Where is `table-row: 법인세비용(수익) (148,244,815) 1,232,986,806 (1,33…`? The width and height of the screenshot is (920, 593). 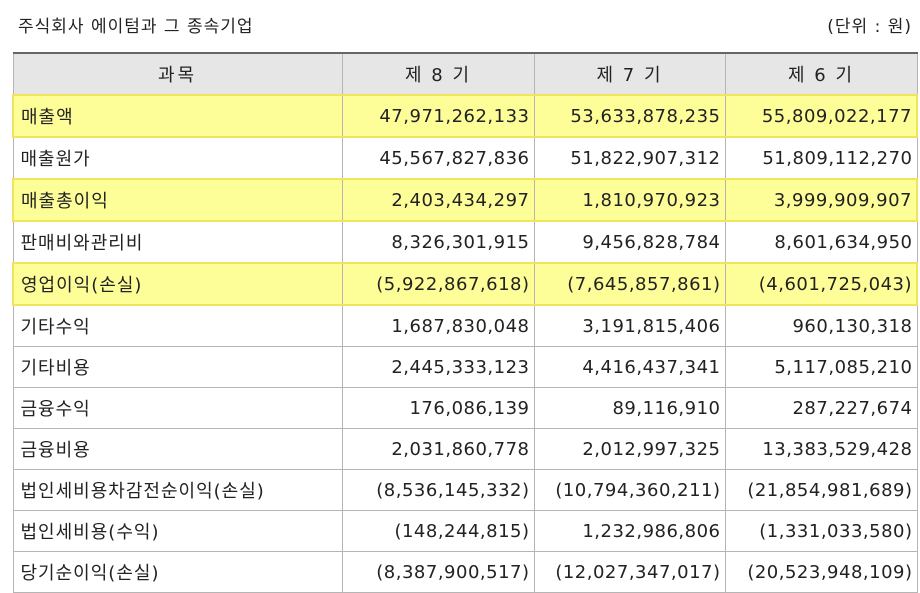
table-row: 법인세비용(수익) (148,244,815) 1,232,986,806 (1,33… is located at coordinates (465, 531).